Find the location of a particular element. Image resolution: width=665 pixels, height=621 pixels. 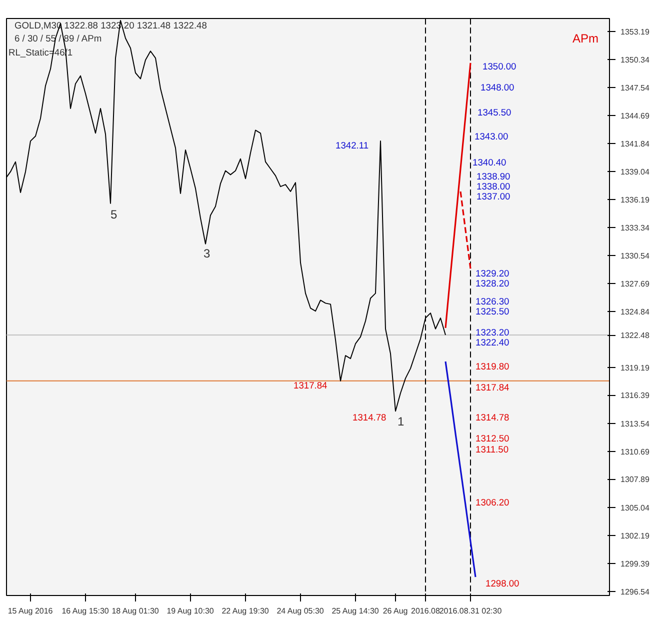

y-tick-label: 1327.69 is located at coordinates (635, 284).